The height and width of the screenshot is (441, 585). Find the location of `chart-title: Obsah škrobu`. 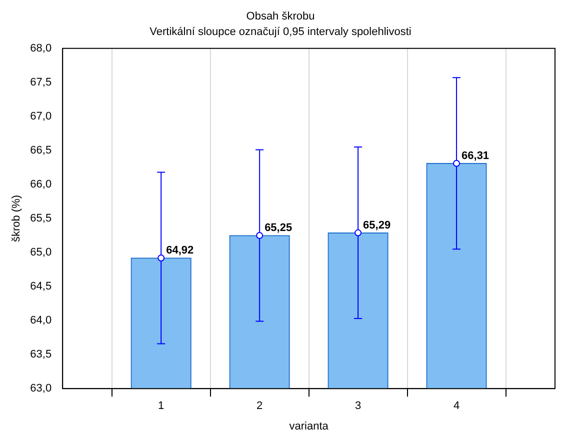

chart-title: Obsah škrobu is located at coordinates (280, 16).